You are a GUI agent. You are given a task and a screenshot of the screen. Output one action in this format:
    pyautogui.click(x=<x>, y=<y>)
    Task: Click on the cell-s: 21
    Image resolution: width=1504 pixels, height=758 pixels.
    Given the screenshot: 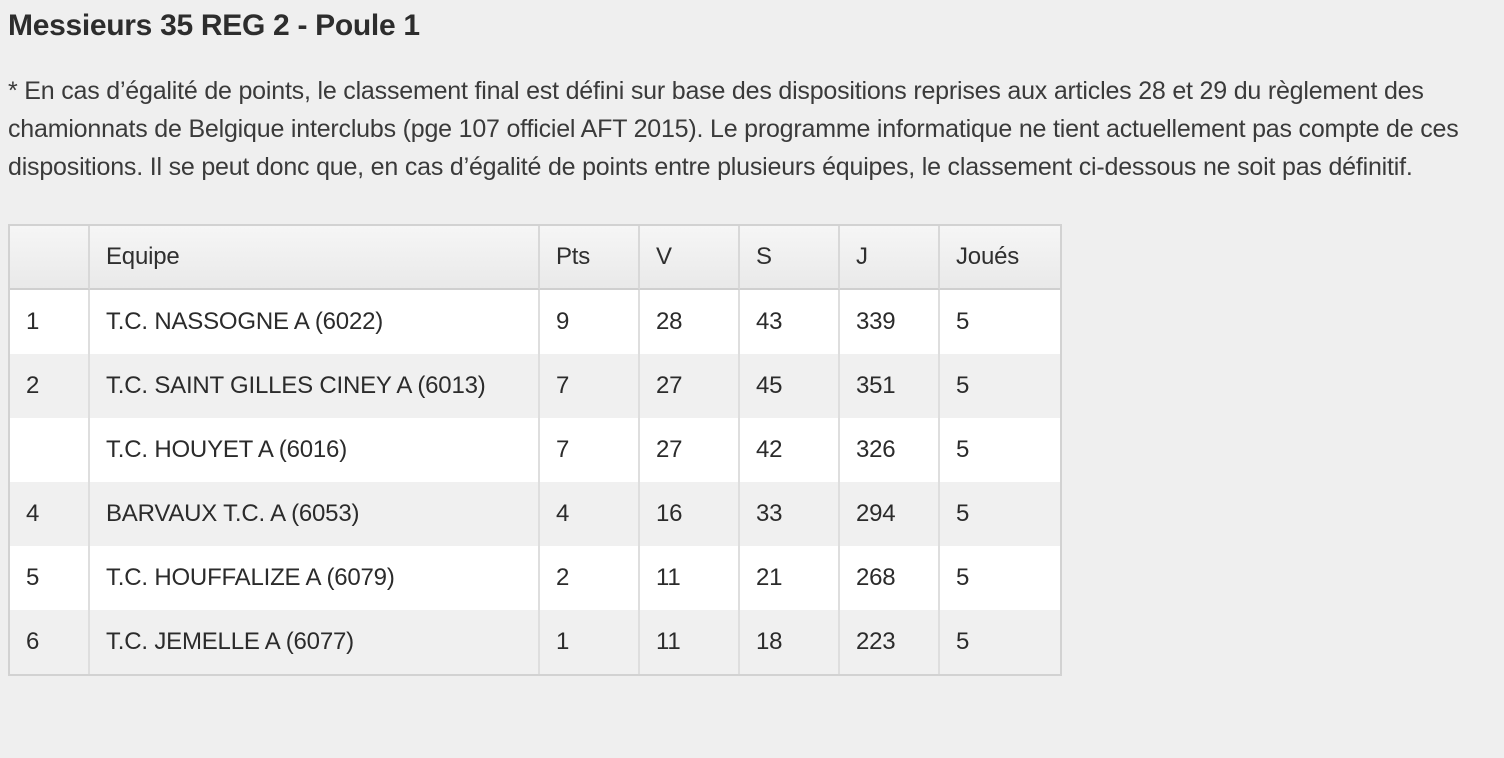 What is the action you would take?
    pyautogui.click(x=790, y=578)
    